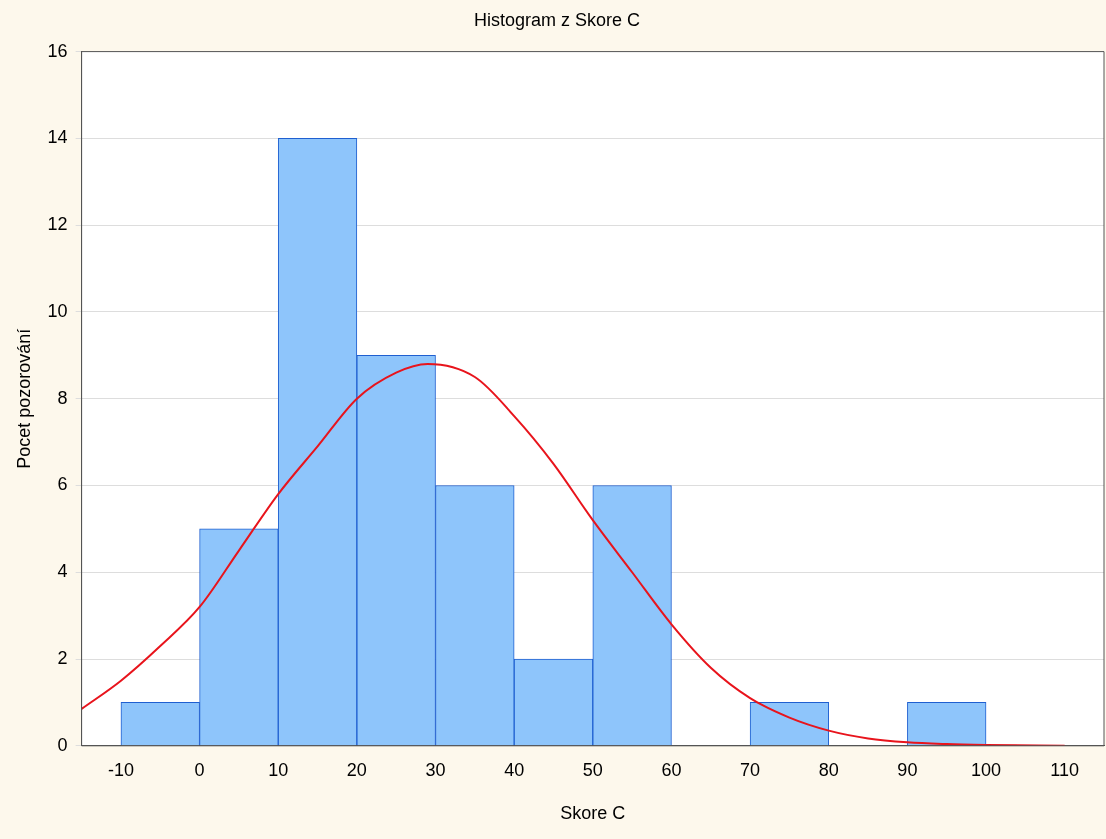  I want to click on x-tick-label: 60, so click(671, 769).